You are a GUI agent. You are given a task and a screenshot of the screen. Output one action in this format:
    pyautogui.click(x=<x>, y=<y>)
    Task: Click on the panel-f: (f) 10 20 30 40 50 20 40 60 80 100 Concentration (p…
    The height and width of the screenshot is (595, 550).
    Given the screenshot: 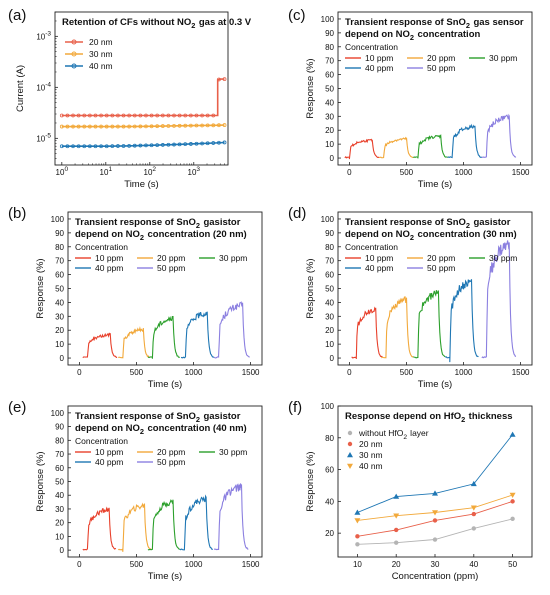 What is the action you would take?
    pyautogui.click(x=410, y=490)
    